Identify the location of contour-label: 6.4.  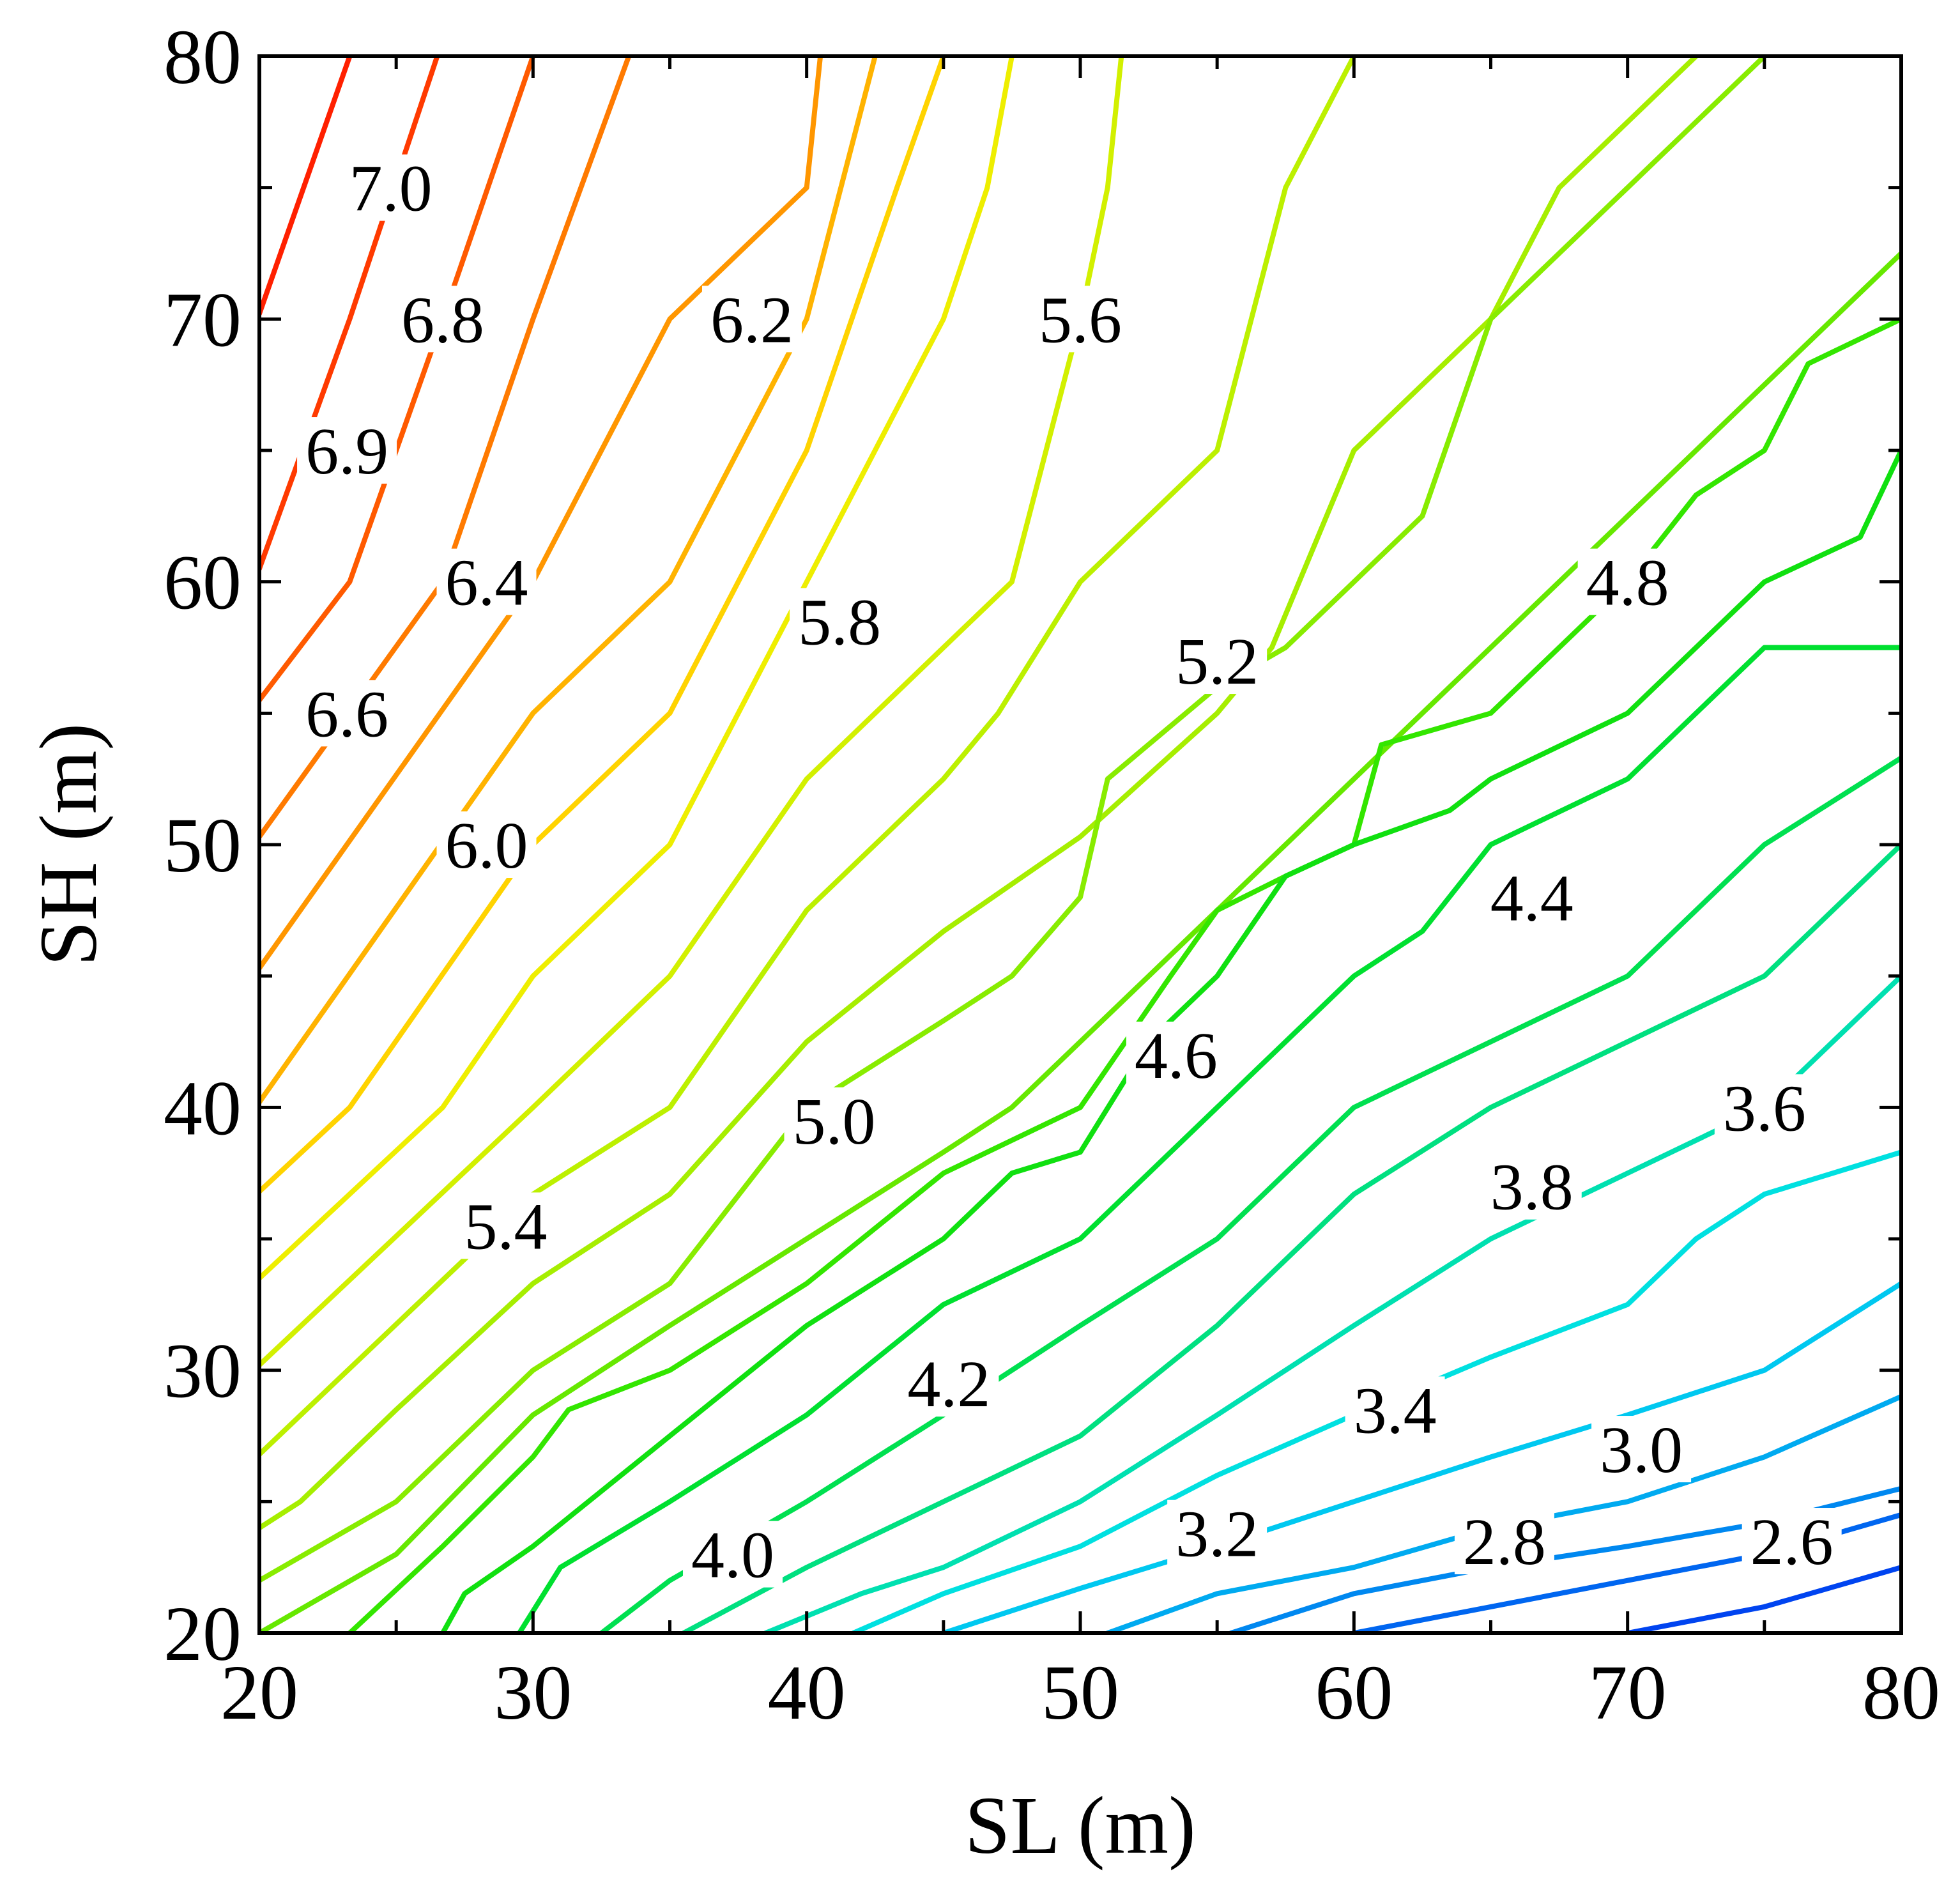
(486, 583).